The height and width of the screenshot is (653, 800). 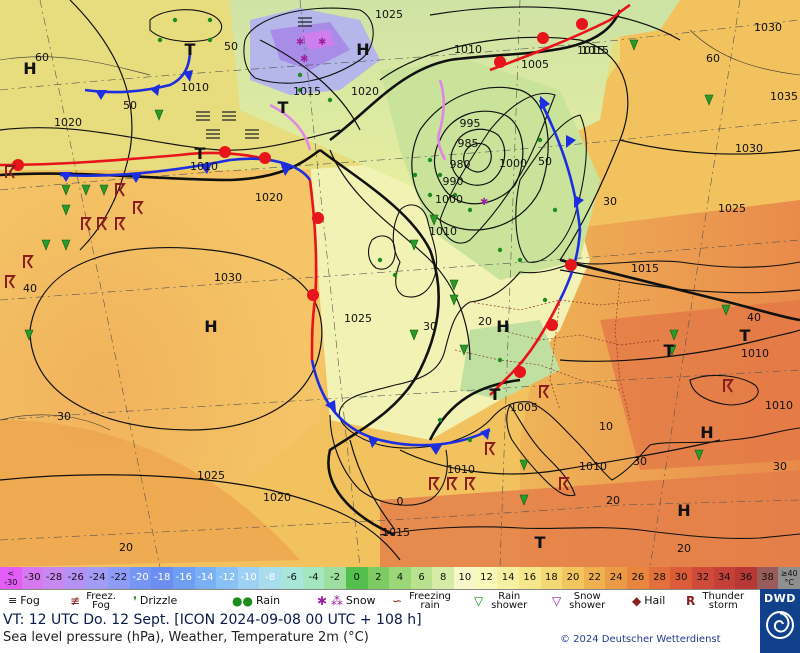 I want to click on temperature-field-southwest, so click(x=150, y=493).